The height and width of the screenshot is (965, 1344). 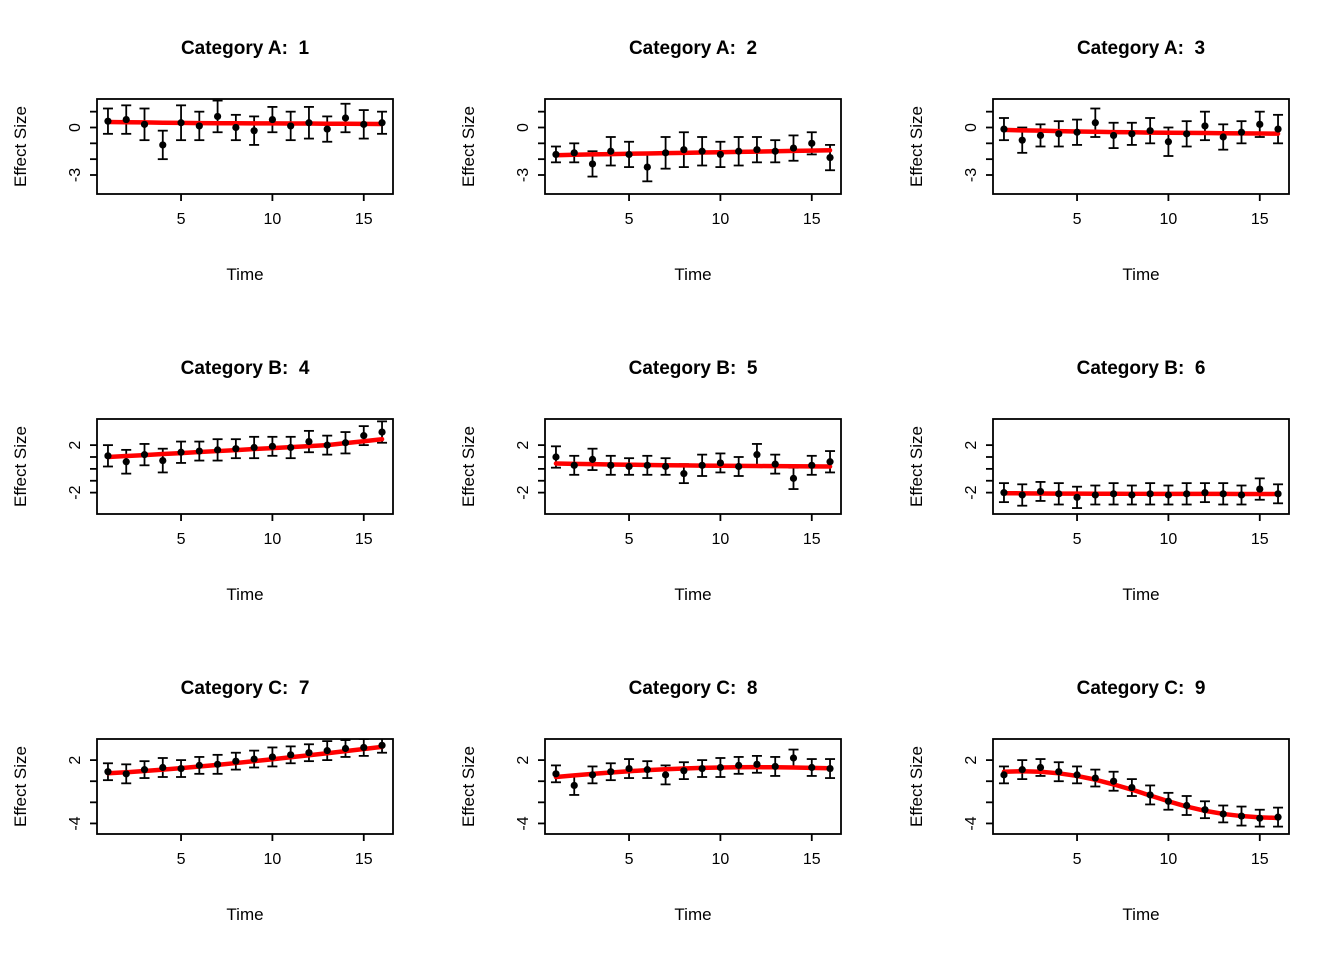 I want to click on panel-canvas: Category A: 1 Time Effect Size 5 10 15 0 -3, so click(x=202, y=161).